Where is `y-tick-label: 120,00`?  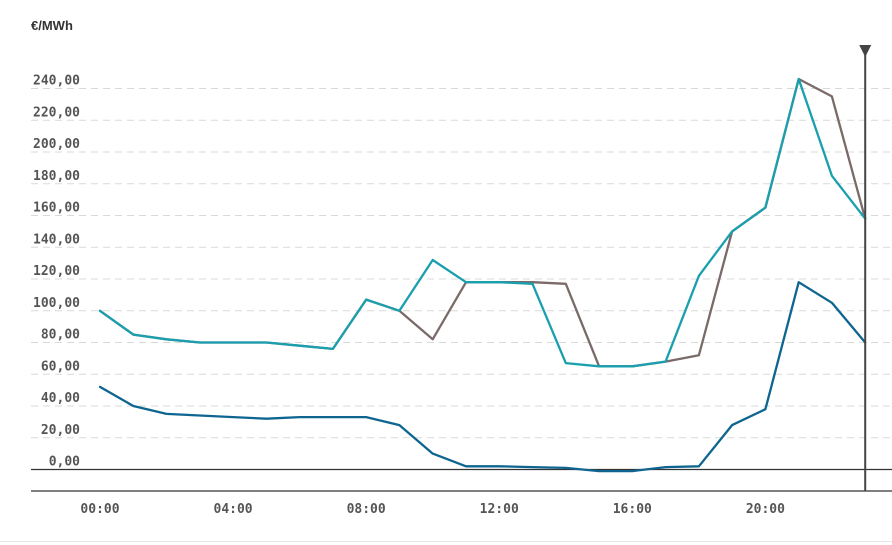 y-tick-label: 120,00 is located at coordinates (56, 271).